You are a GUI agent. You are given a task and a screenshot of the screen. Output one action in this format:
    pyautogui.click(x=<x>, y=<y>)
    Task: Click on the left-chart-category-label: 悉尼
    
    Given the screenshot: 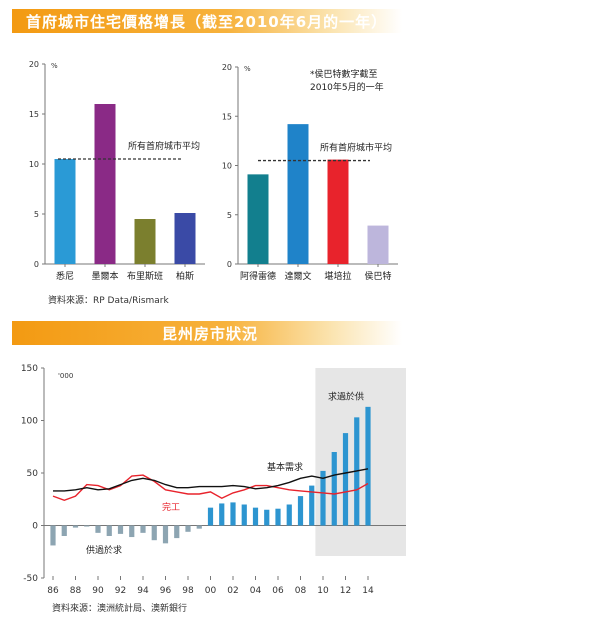 What is the action you would take?
    pyautogui.click(x=65, y=276)
    